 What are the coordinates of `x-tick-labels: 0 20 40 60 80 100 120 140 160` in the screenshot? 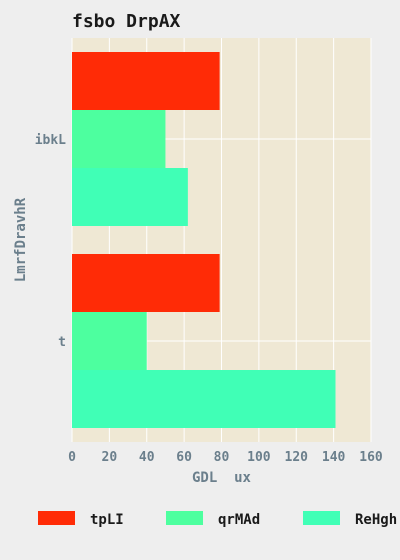 It's located at (225, 457).